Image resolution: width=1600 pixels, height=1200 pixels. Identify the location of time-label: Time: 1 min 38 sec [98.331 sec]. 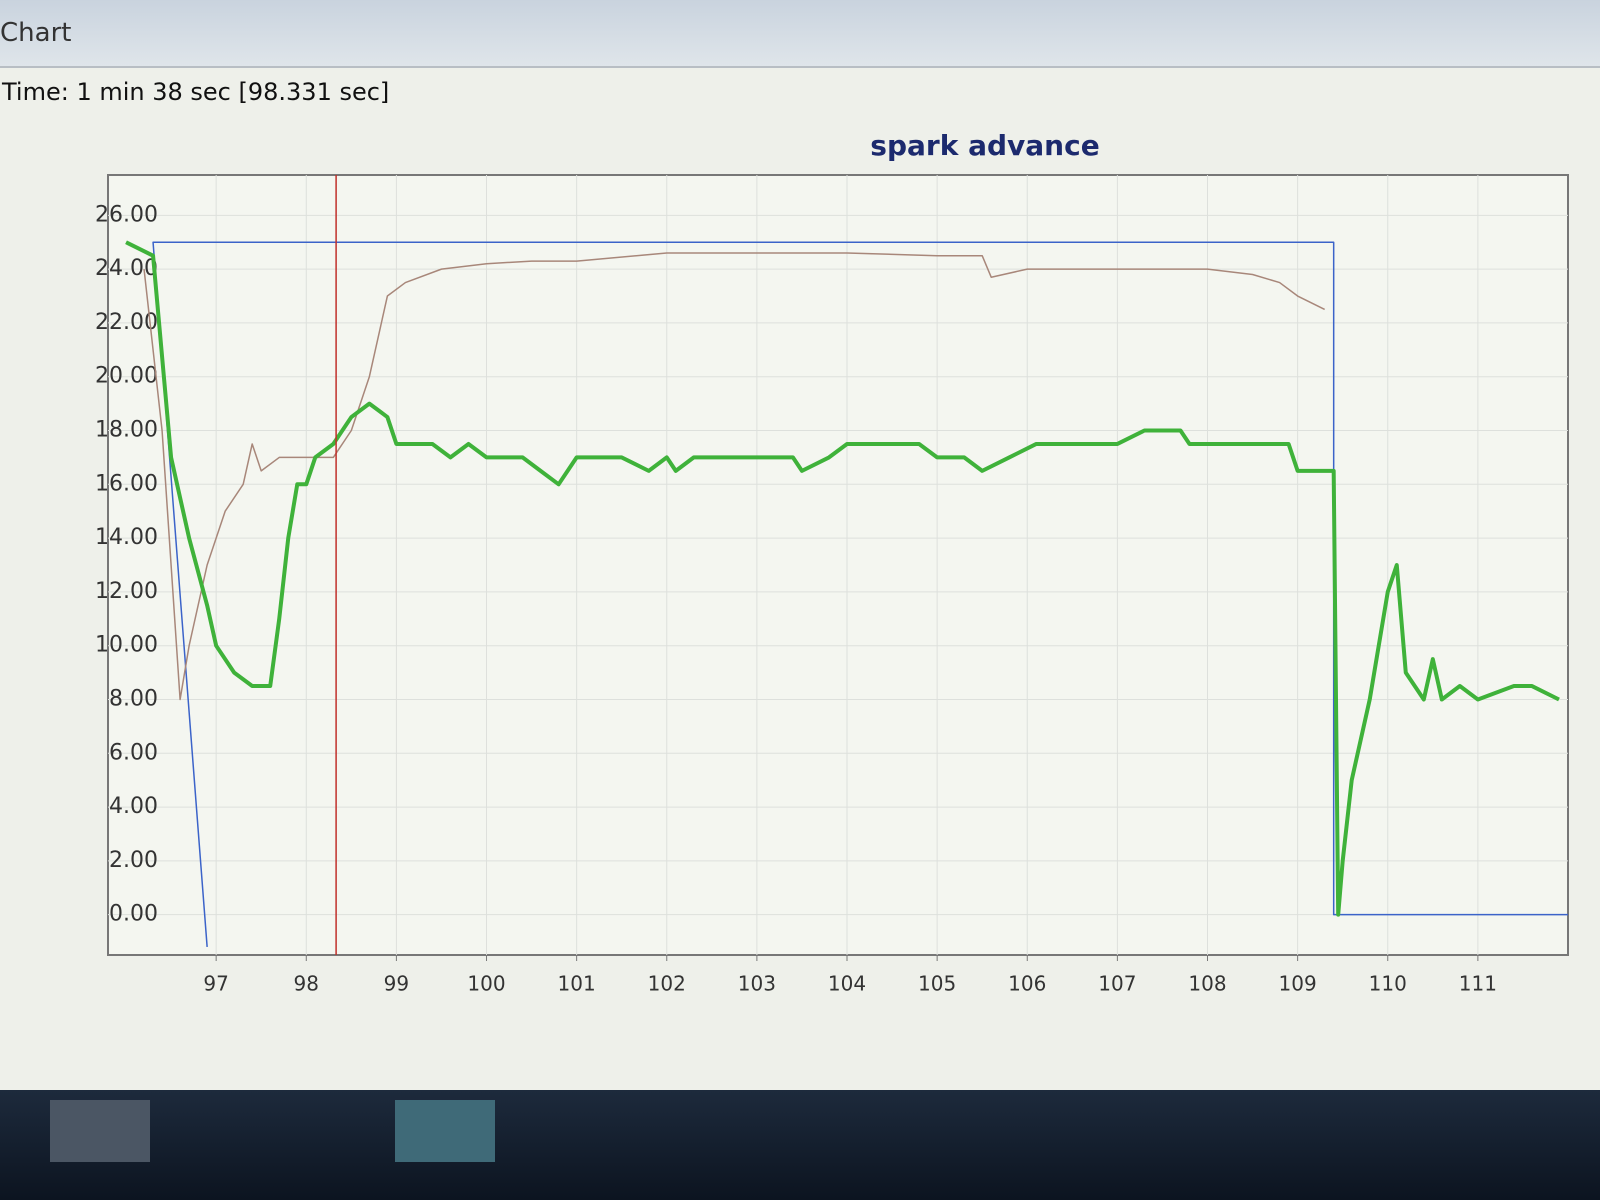
(196, 92).